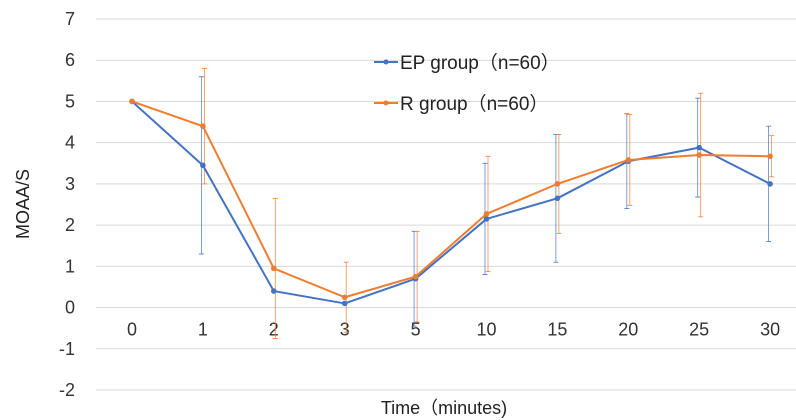 This screenshot has height=420, width=796. What do you see at coordinates (70, 266) in the screenshot?
I see `y-tick-label: 1` at bounding box center [70, 266].